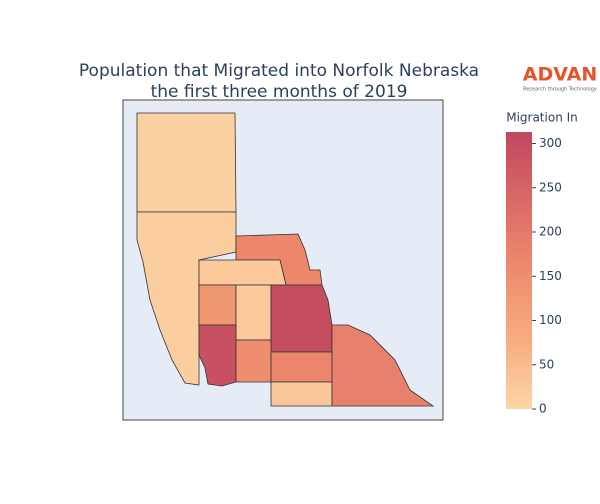 This screenshot has width=600, height=504. Describe the element at coordinates (560, 75) in the screenshot. I see `logo-name: ADVAN` at that location.